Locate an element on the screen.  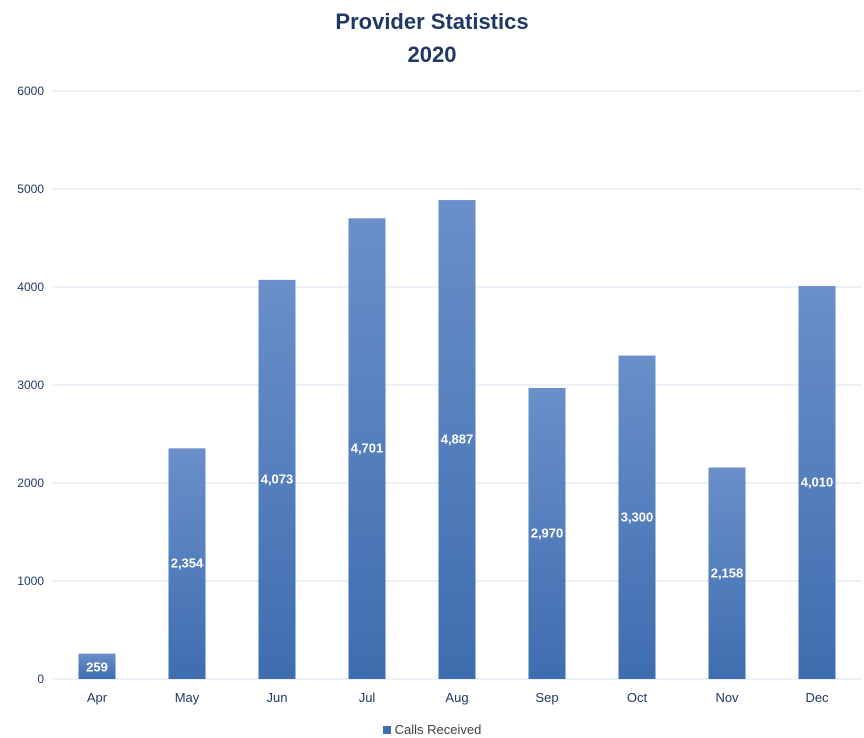
data-label: 4,010 is located at coordinates (817, 482).